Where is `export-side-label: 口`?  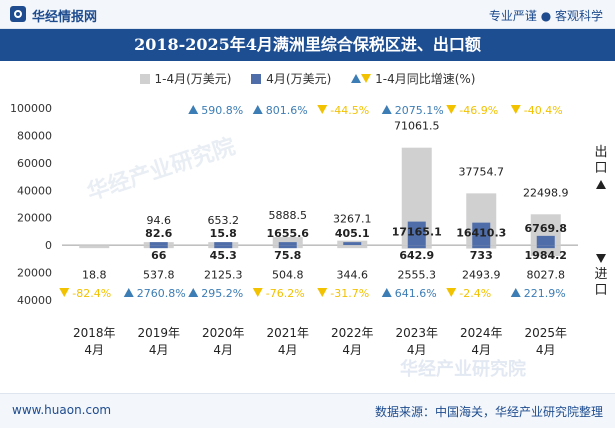
export-side-label: 口 is located at coordinates (600, 168).